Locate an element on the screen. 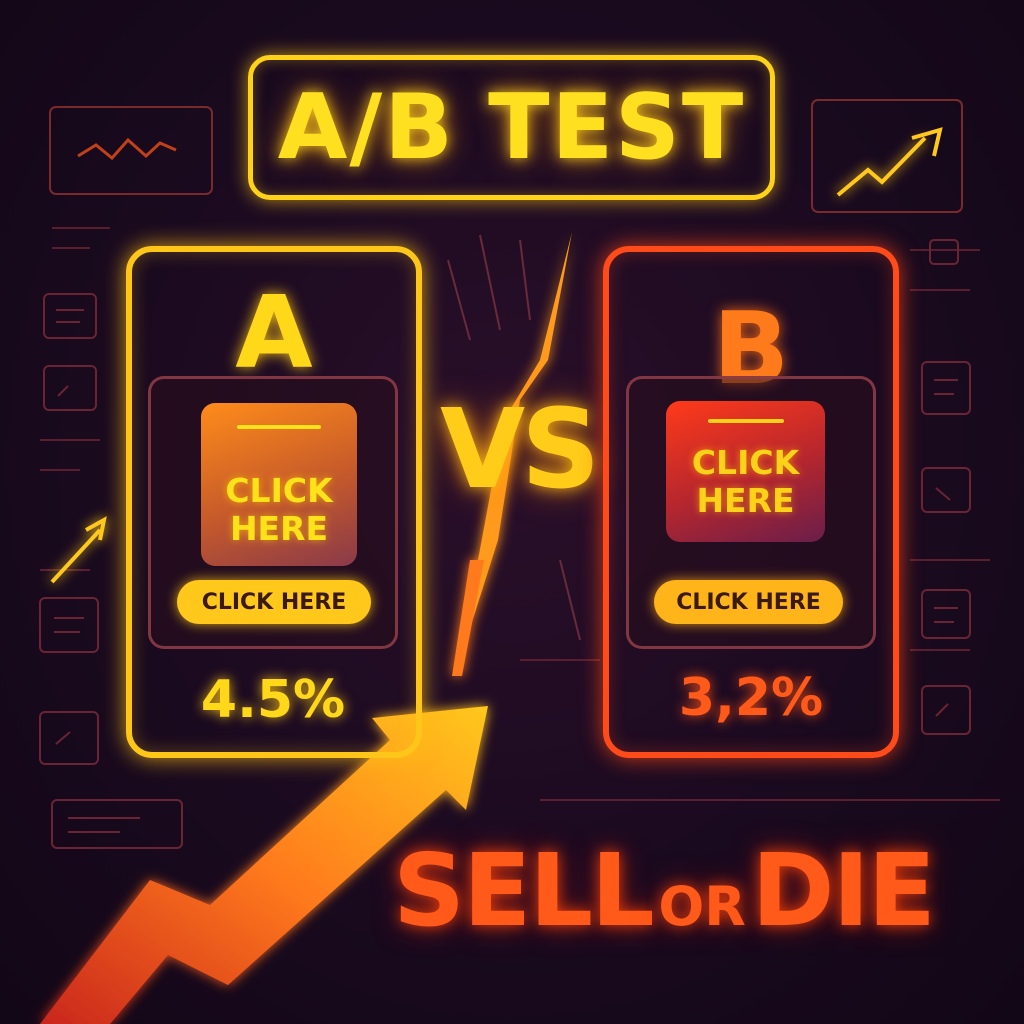 This screenshot has width=1024, height=1024. variant-a-button: CLICK HERE is located at coordinates (274, 602).